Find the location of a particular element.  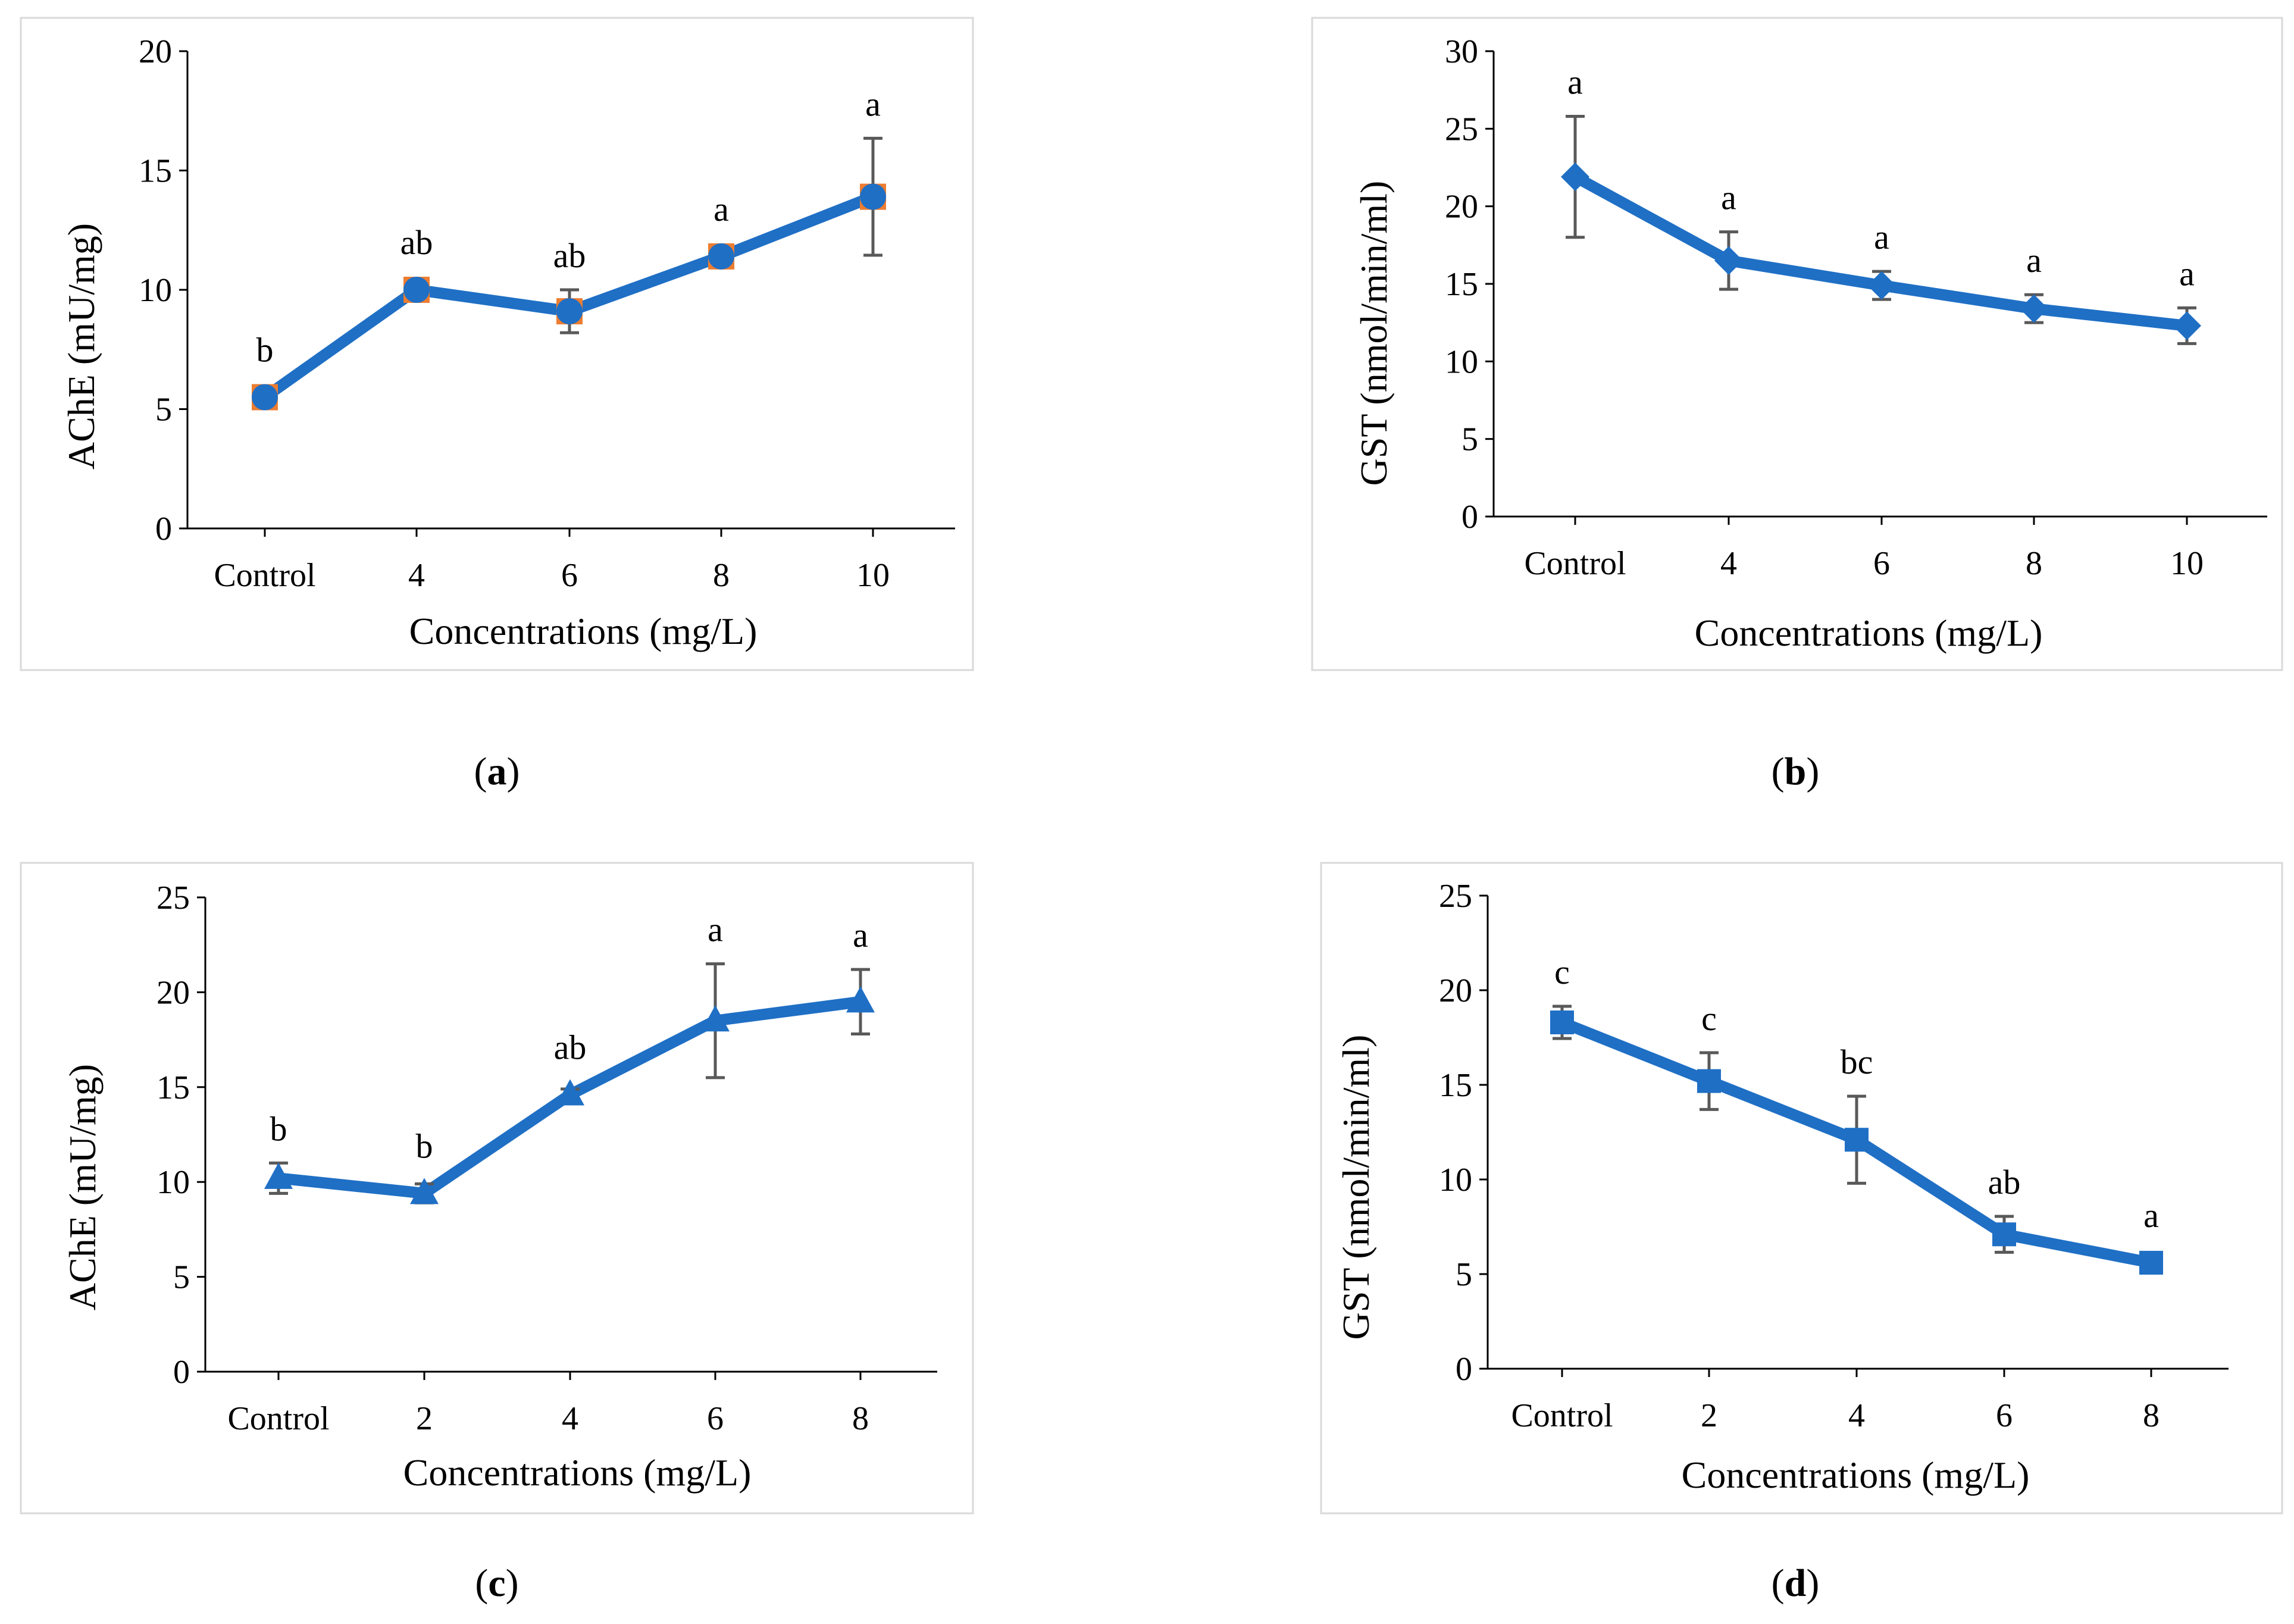

significance-label: bc is located at coordinates (1857, 1062).